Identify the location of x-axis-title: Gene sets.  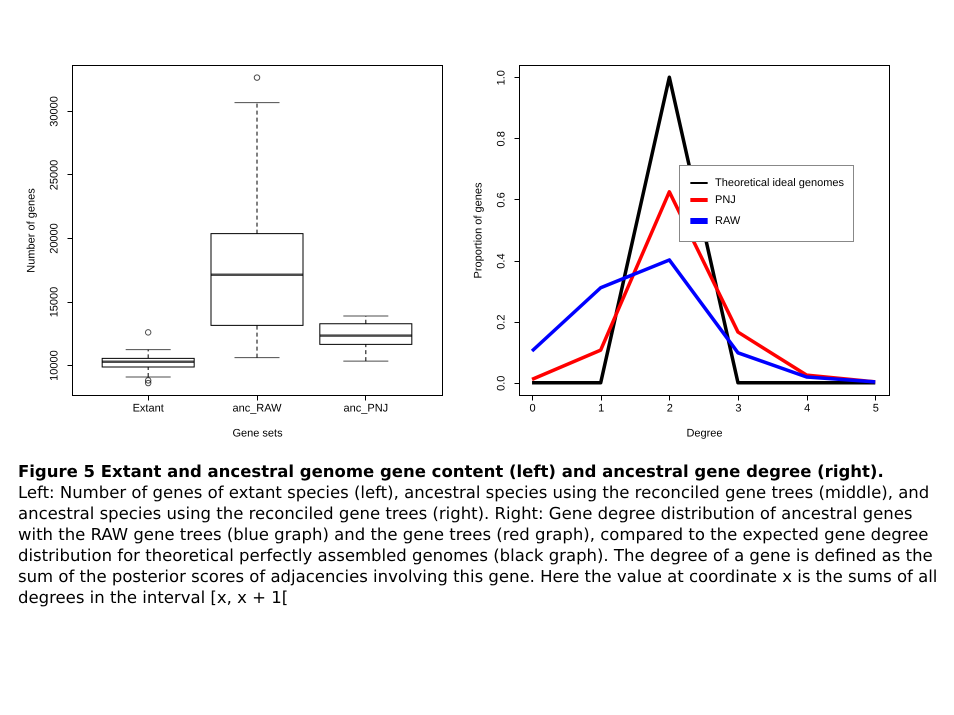
(258, 434).